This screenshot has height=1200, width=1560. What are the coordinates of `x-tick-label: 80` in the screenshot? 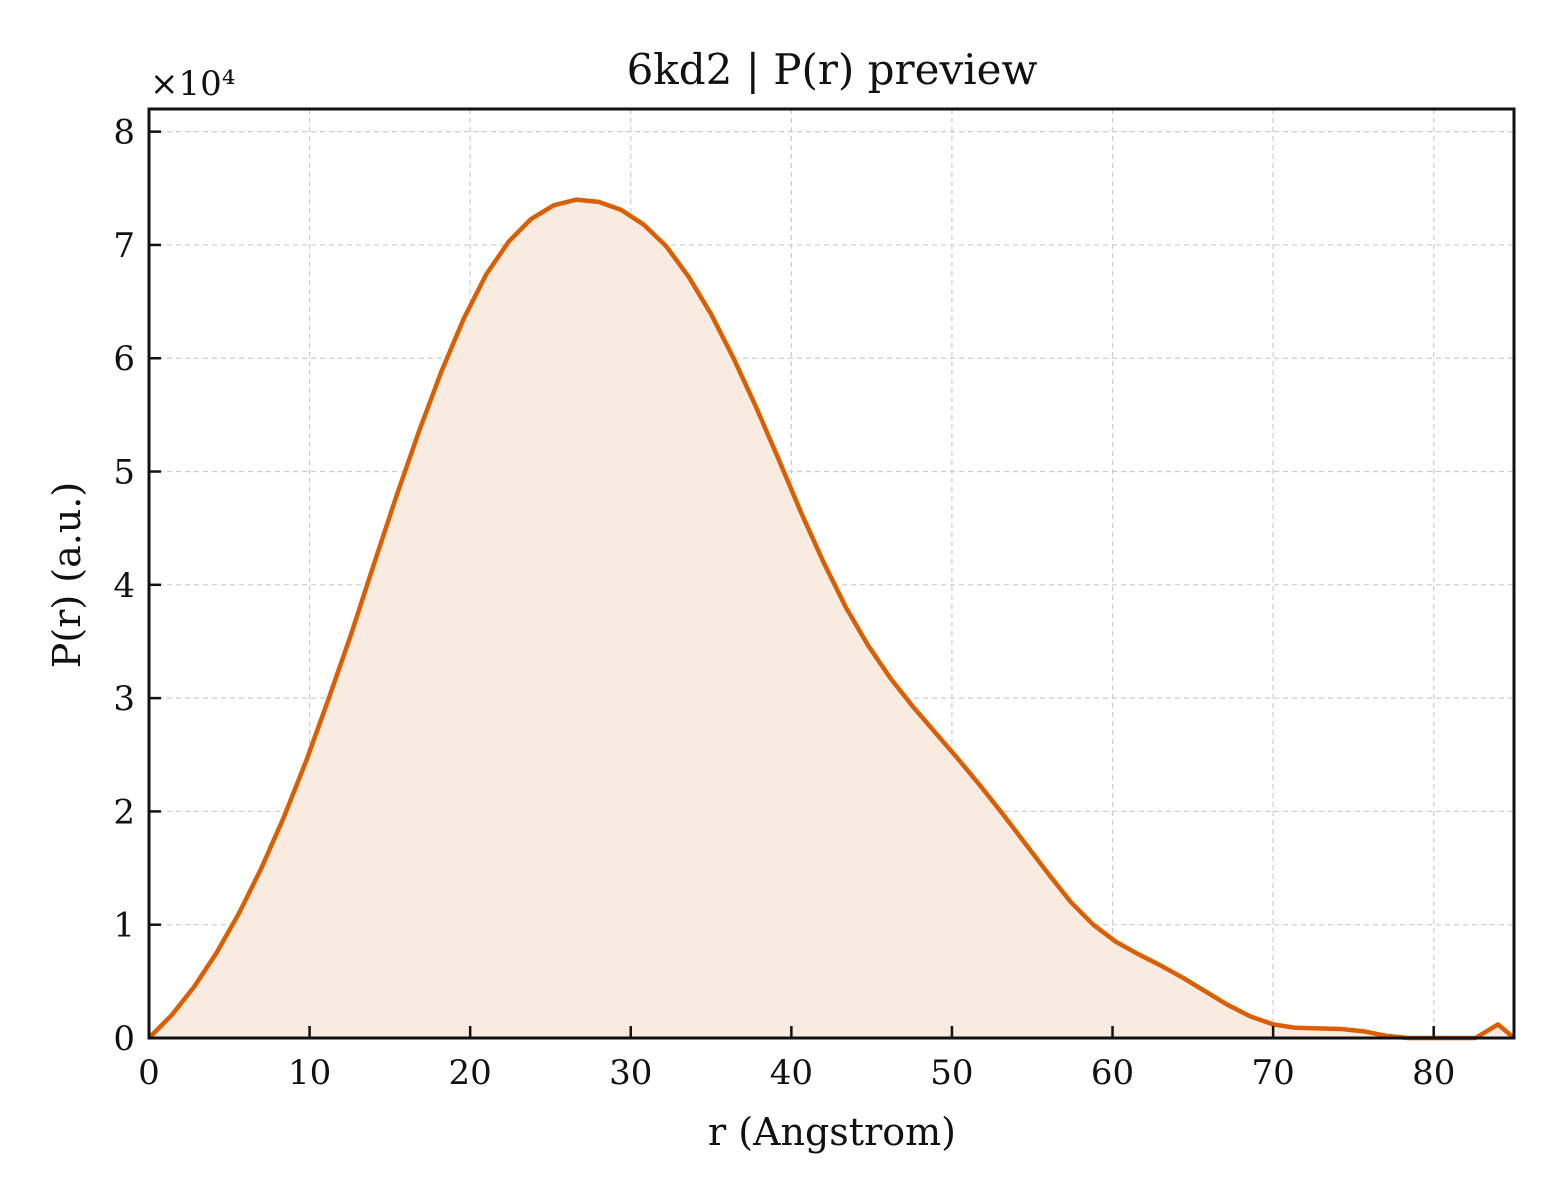 It's located at (1433, 1073).